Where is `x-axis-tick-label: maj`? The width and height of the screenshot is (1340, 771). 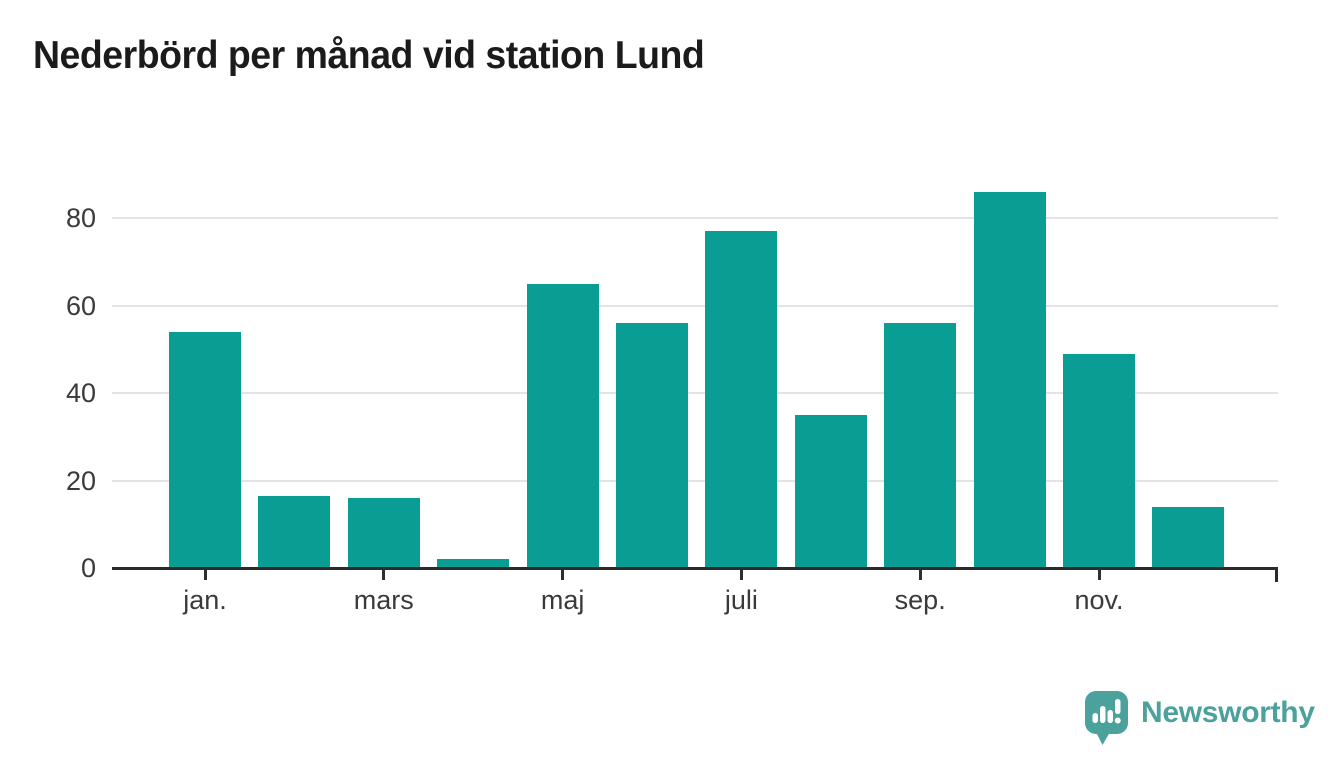
x-axis-tick-label: maj is located at coordinates (562, 600).